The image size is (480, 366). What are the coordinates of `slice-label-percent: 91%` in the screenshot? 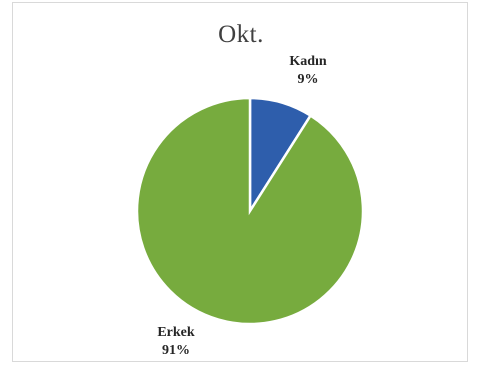 It's located at (176, 350).